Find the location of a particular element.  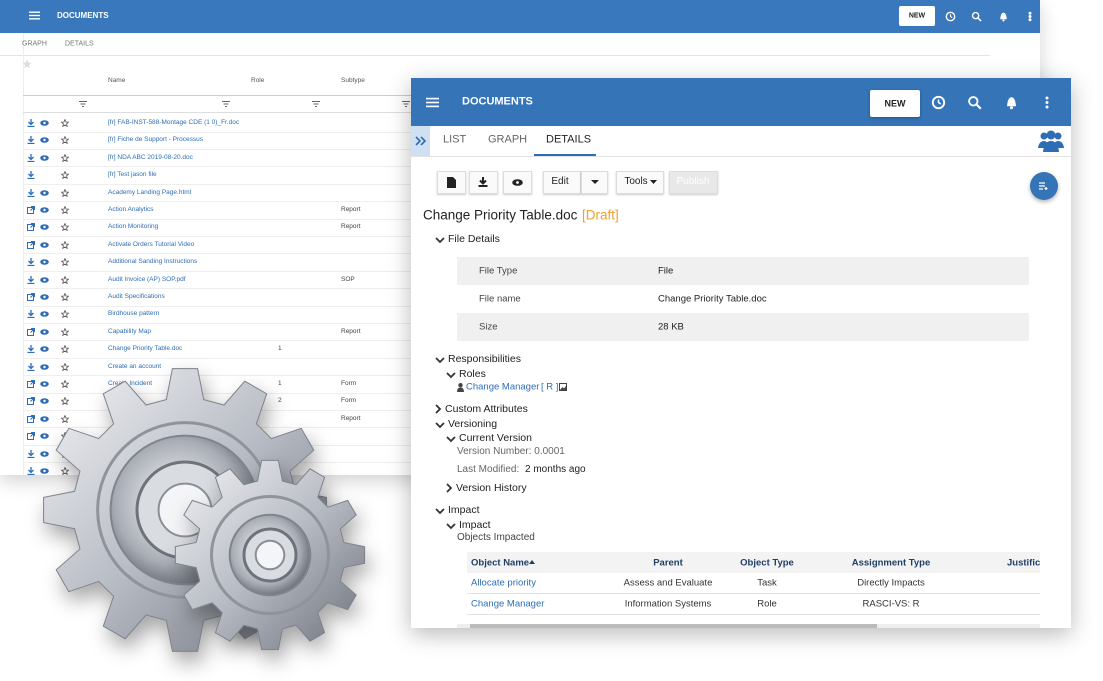

name: Action Analytics is located at coordinates (131, 209).